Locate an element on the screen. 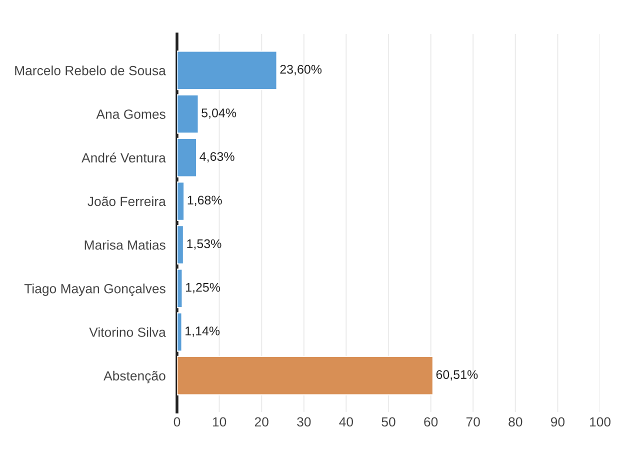 Image resolution: width=620 pixels, height=473 pixels. x-tick-label: 20 is located at coordinates (261, 422).